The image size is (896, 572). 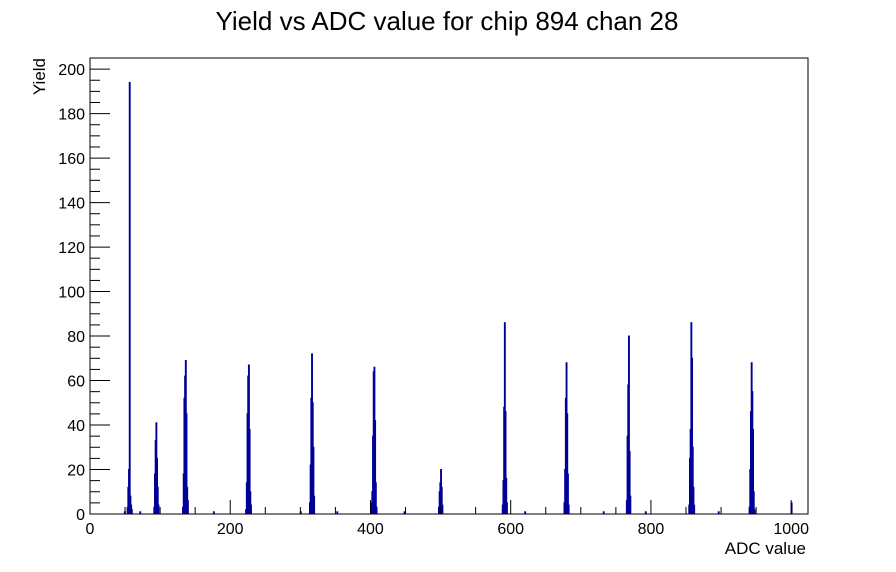 I want to click on y-tick-label: 160, so click(x=71, y=159).